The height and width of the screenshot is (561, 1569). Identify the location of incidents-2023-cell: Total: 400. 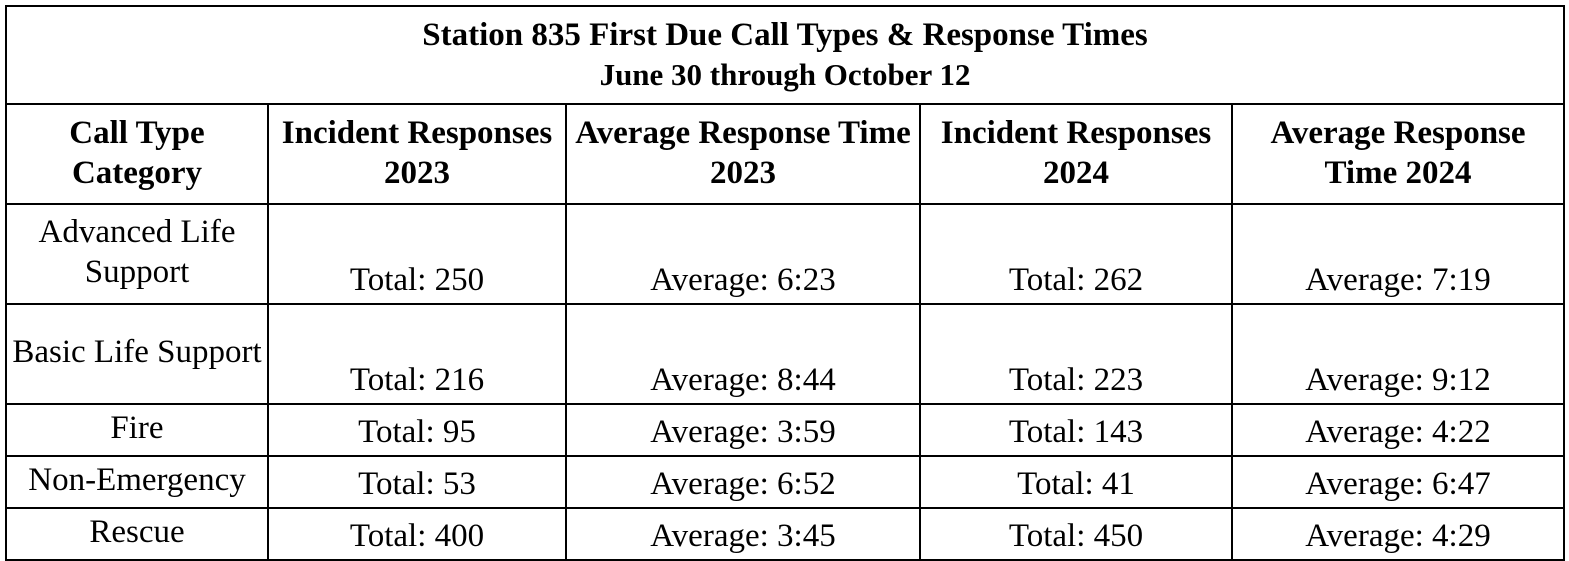
(417, 534).